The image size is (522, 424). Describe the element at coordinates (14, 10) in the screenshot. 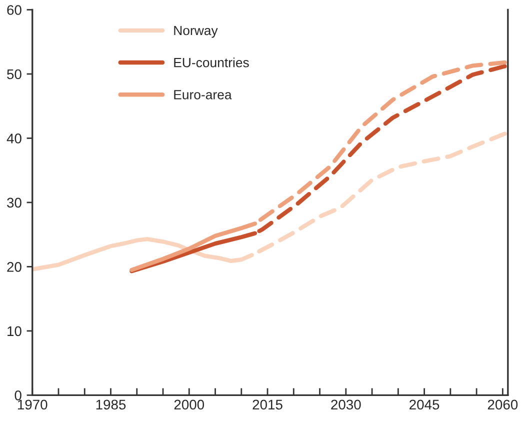

I see `y-tick-label: 60` at that location.